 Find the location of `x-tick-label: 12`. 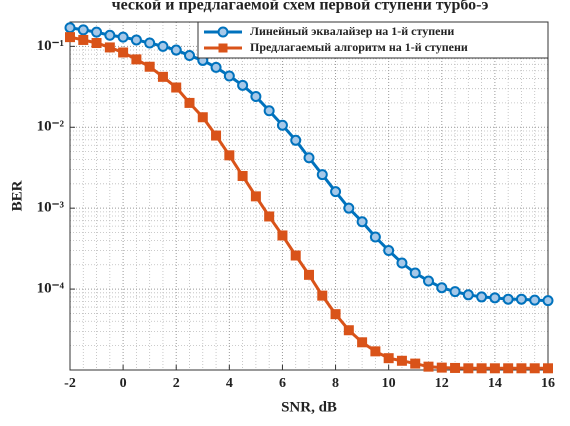

x-tick-label: 12 is located at coordinates (442, 383).